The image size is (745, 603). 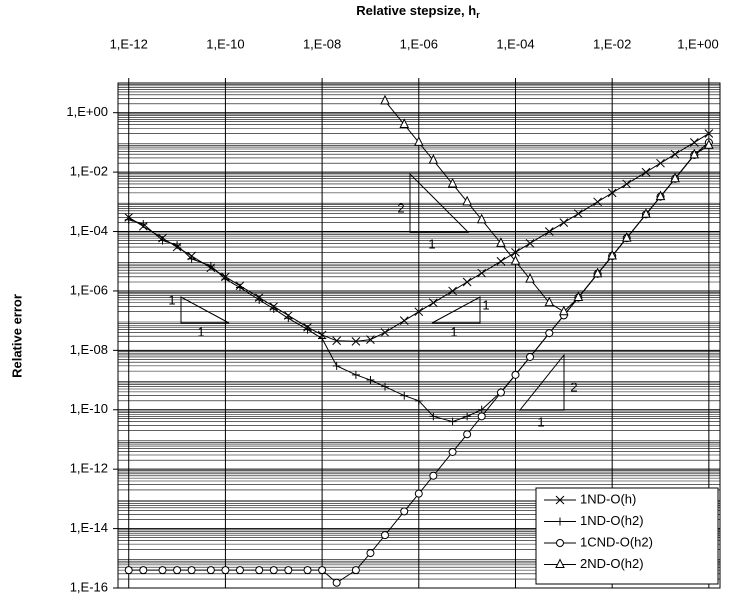 I want to click on y-tick-label: 1,E-04, so click(x=89, y=230).